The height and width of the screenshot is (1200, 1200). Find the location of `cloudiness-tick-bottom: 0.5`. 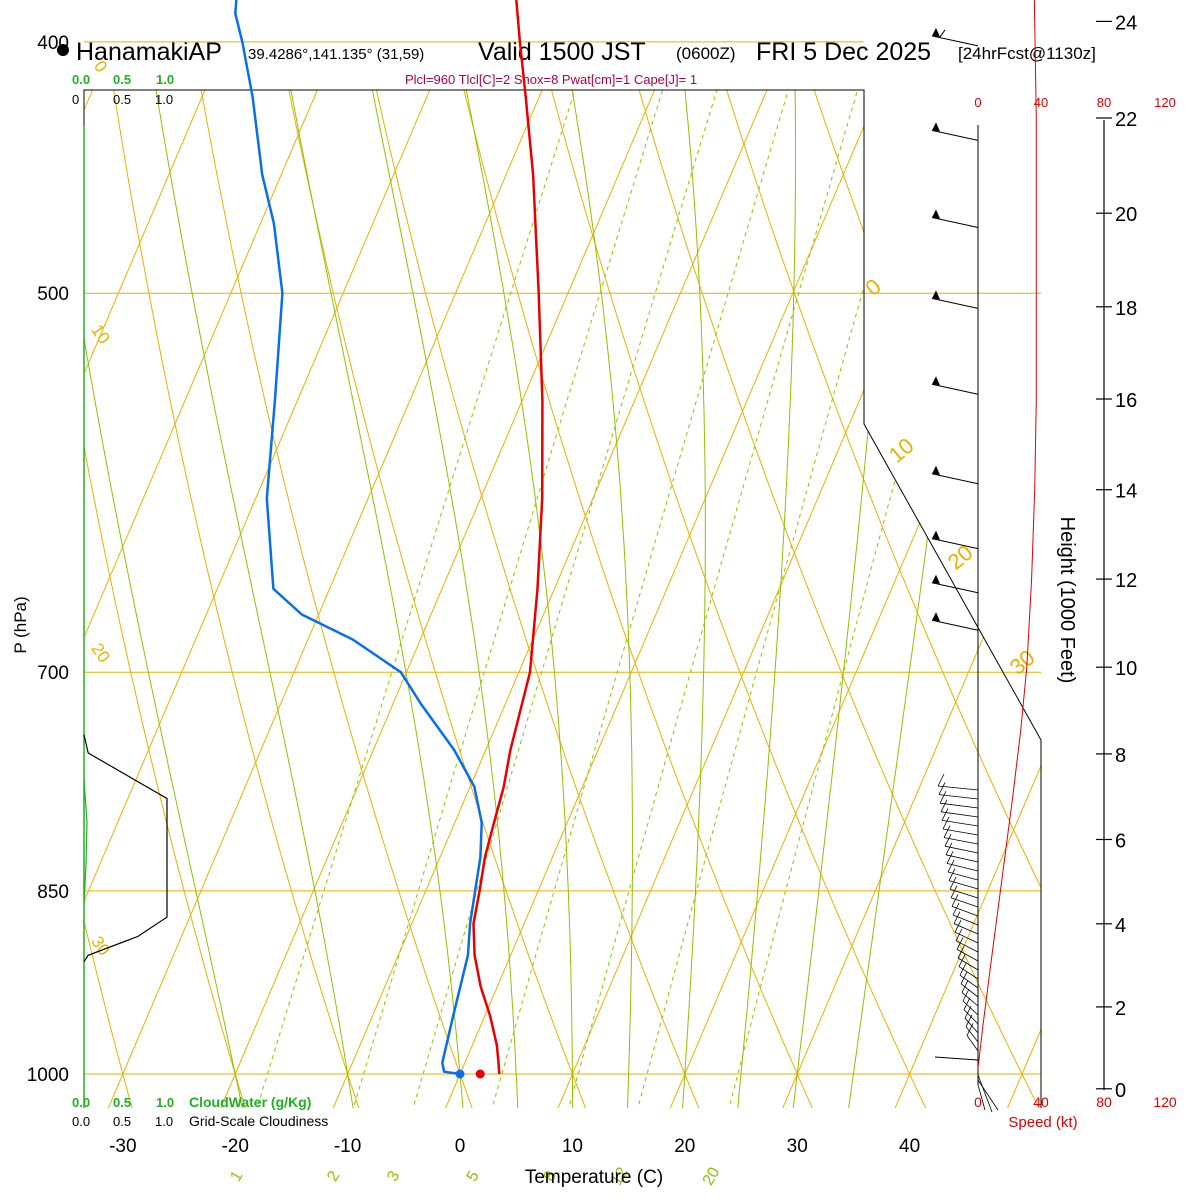

cloudiness-tick-bottom: 0.5 is located at coordinates (122, 1121).